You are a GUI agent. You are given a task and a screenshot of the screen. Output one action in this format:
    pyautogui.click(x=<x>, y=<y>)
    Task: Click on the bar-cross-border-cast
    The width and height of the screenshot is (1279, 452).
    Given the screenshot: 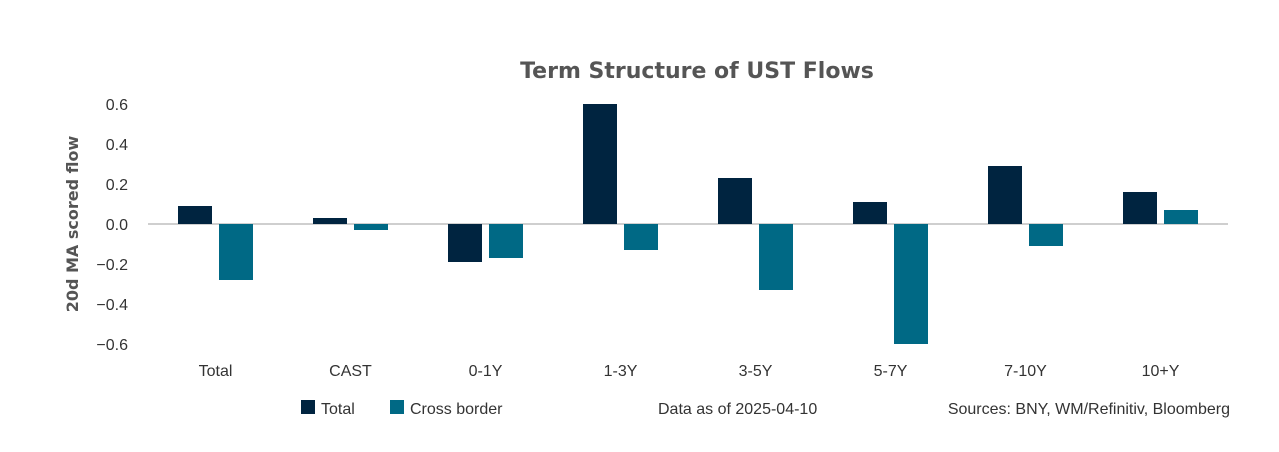 What is the action you would take?
    pyautogui.click(x=371, y=227)
    